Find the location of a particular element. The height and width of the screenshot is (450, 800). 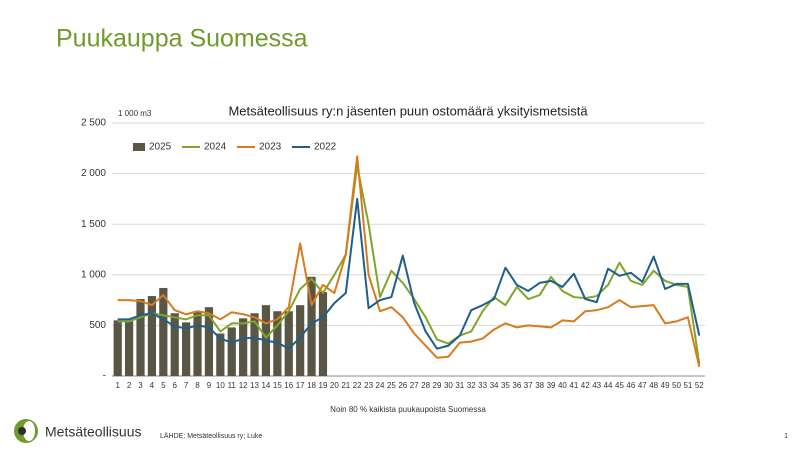

x-tick-label: 1 is located at coordinates (117, 385).